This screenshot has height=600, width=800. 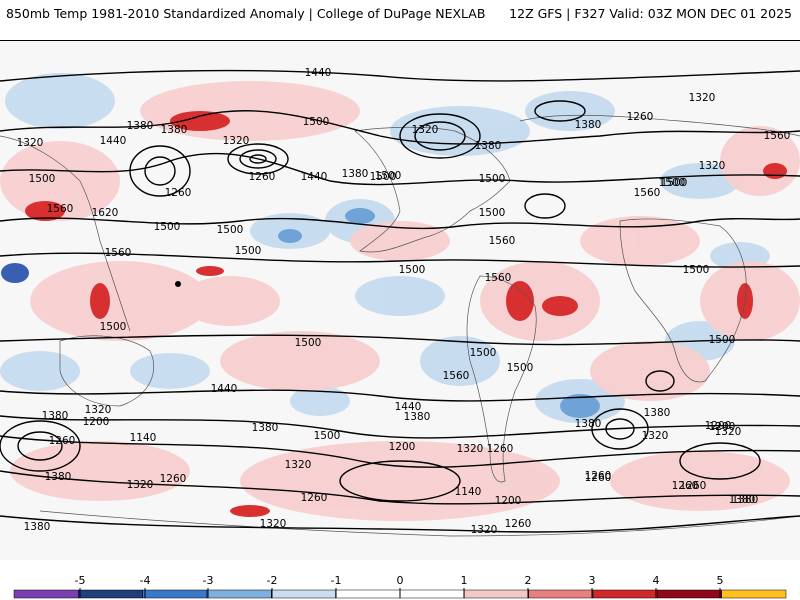 I want to click on colorbar-labels: -5 -4 -3 -2 -1 0 1 2 3 4 5, so click(x=399, y=580).